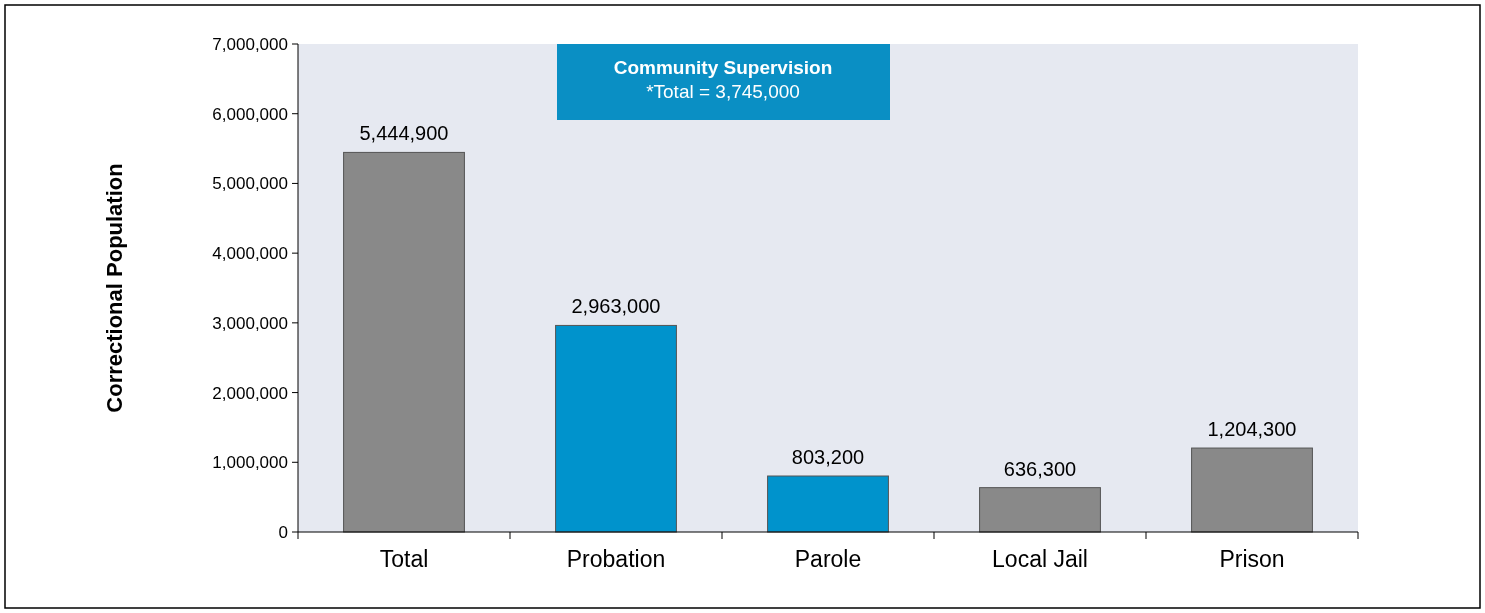 The width and height of the screenshot is (1485, 613). I want to click on y-tick-label: 5,000,000, so click(250, 184).